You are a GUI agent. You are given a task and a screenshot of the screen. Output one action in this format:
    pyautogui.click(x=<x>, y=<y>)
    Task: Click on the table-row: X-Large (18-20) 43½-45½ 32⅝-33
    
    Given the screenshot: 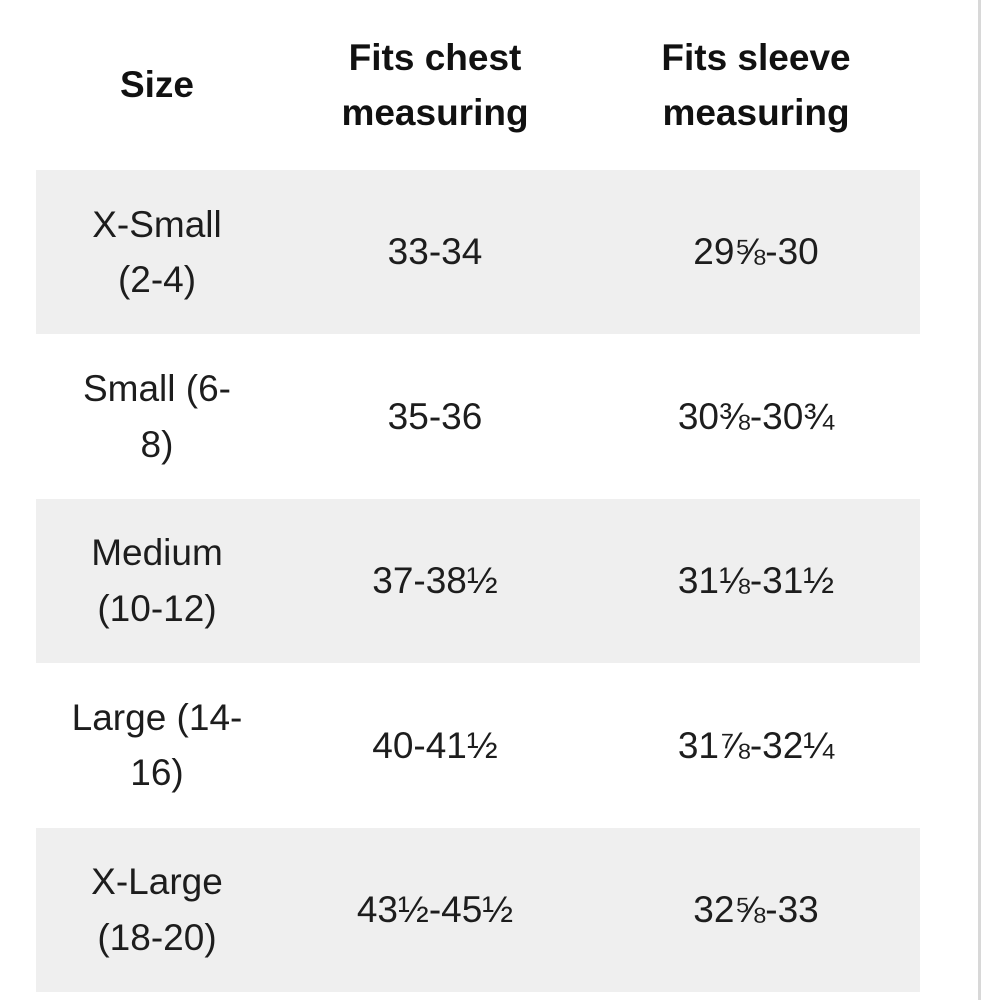 What is the action you would take?
    pyautogui.click(x=478, y=909)
    